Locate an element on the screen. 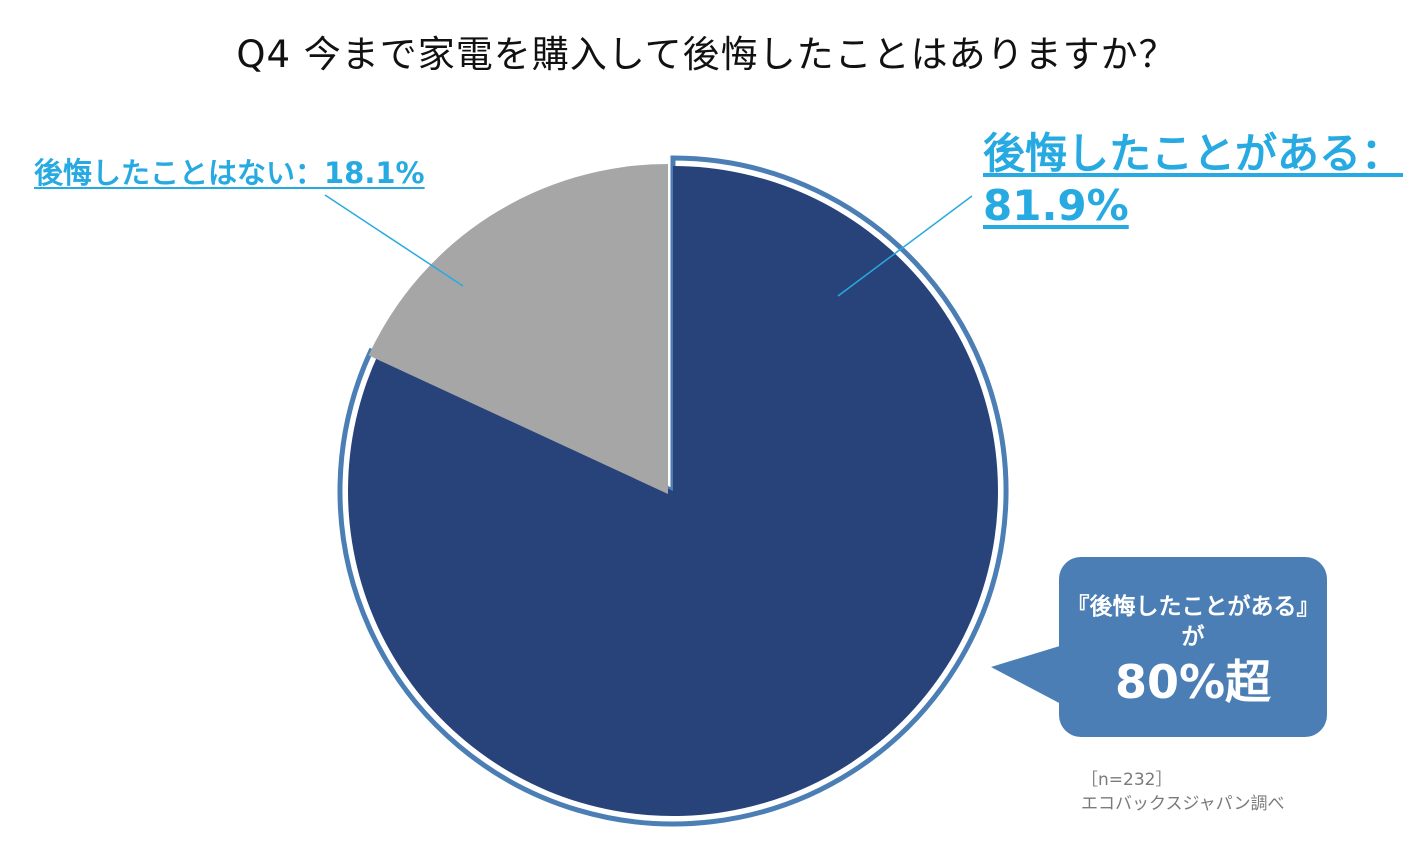  label-regret-line2: 81.9% is located at coordinates (1056, 205).